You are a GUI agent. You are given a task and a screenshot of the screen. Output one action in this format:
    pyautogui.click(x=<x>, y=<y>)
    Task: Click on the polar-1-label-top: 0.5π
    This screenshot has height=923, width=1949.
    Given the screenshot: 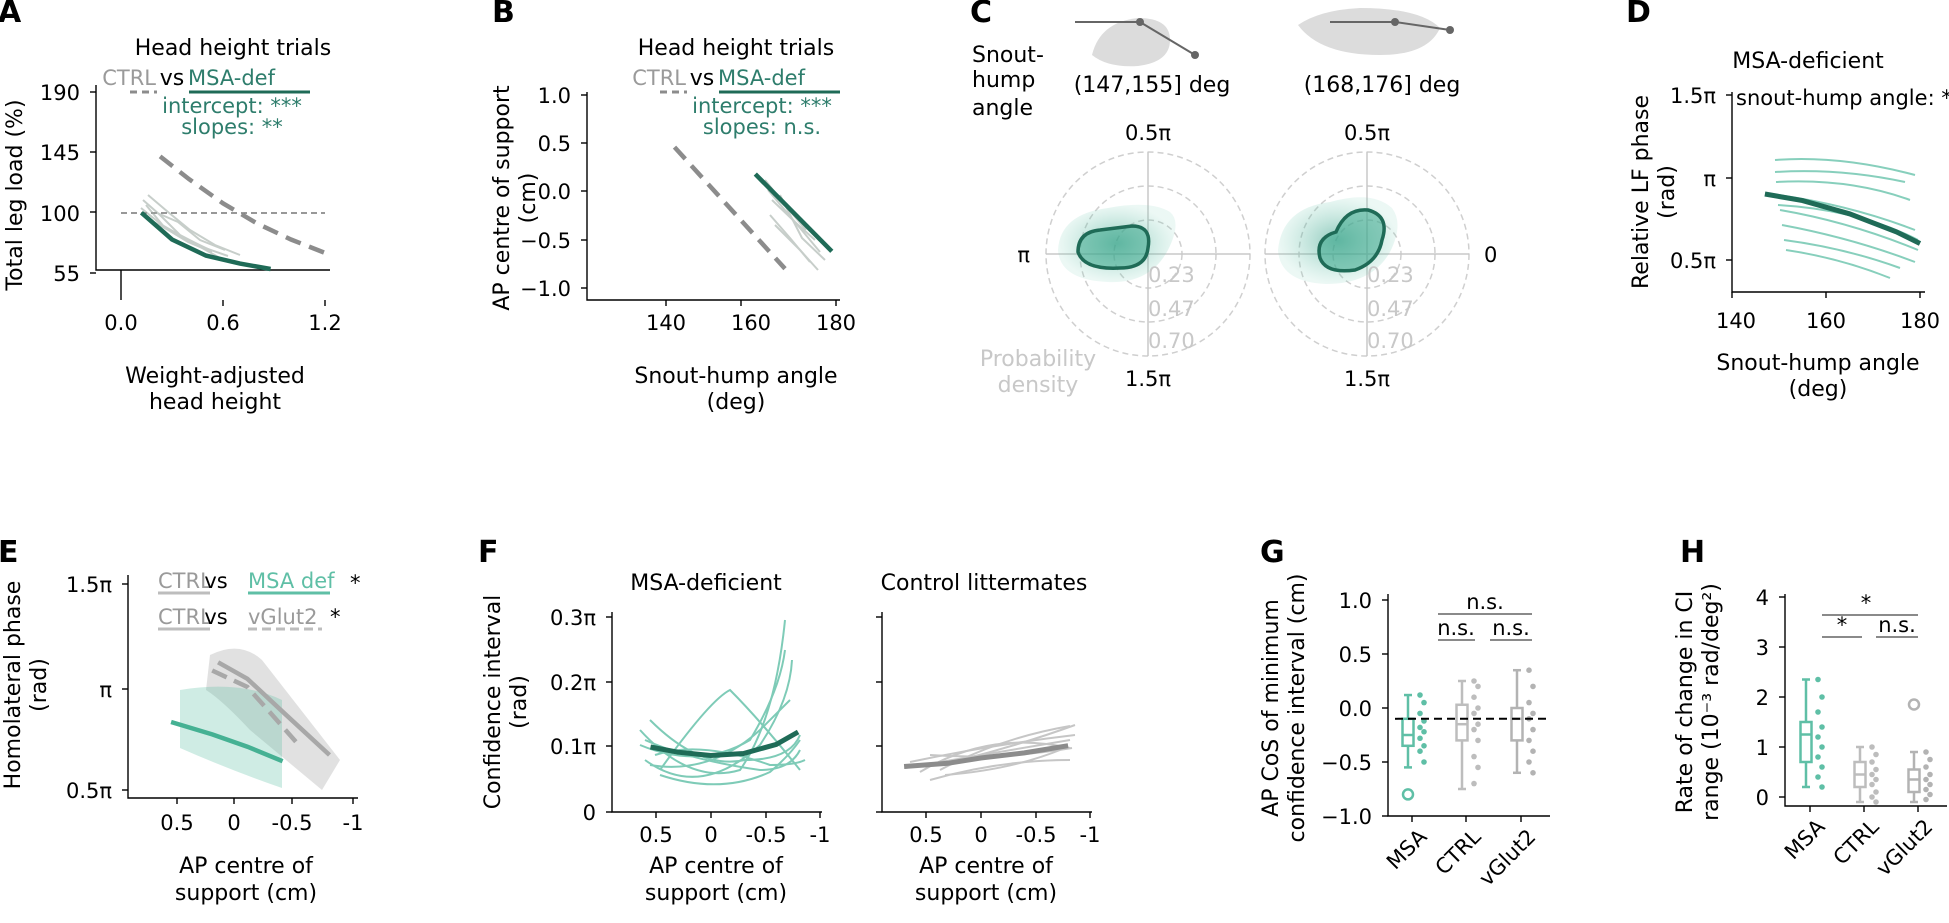 What is the action you would take?
    pyautogui.click(x=1148, y=133)
    